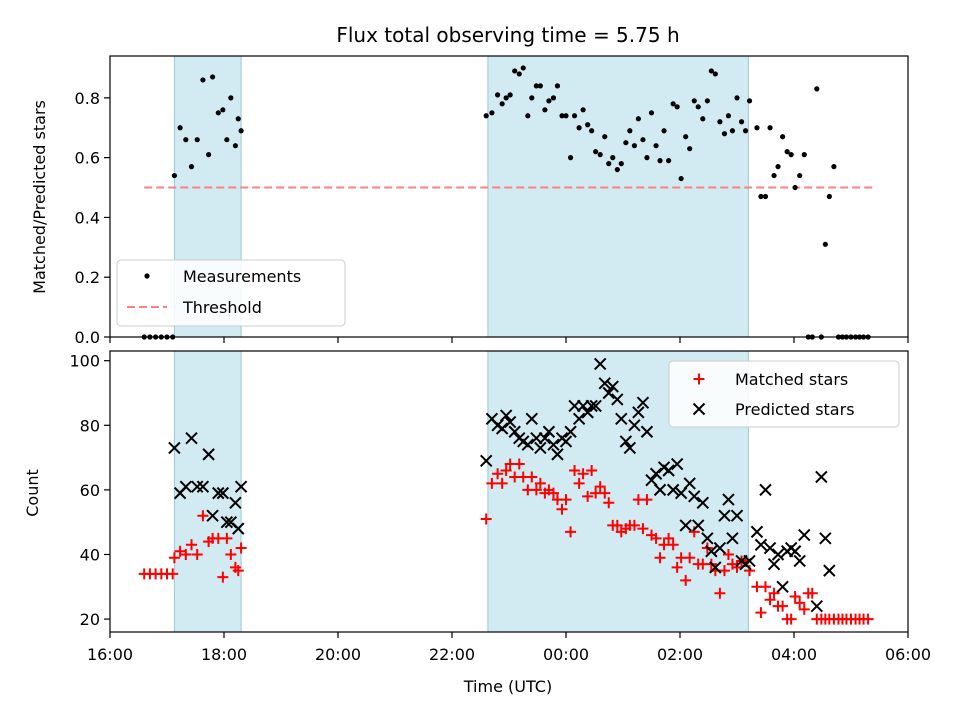 Image resolution: width=960 pixels, height=720 pixels. Describe the element at coordinates (618, 196) in the screenshot. I see `top-shaded-interval` at that location.